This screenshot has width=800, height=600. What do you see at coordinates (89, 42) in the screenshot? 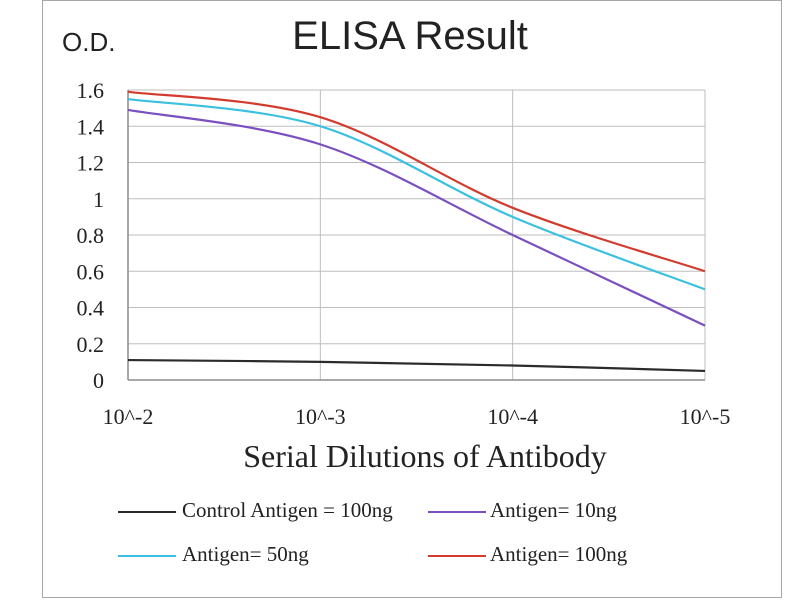
I see `y-axis-label: O.D.` at bounding box center [89, 42].